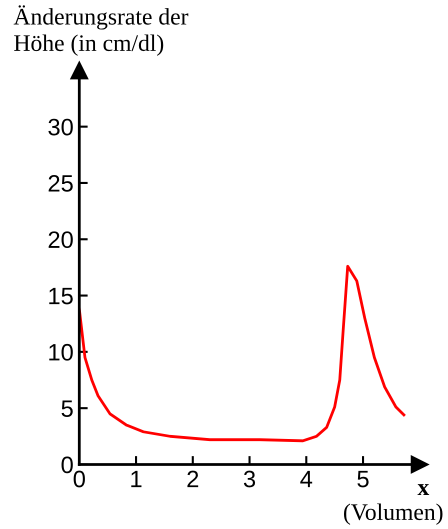 Image resolution: width=448 pixels, height=529 pixels. What do you see at coordinates (363, 479) in the screenshot?
I see `x-tick-label: 5` at bounding box center [363, 479].